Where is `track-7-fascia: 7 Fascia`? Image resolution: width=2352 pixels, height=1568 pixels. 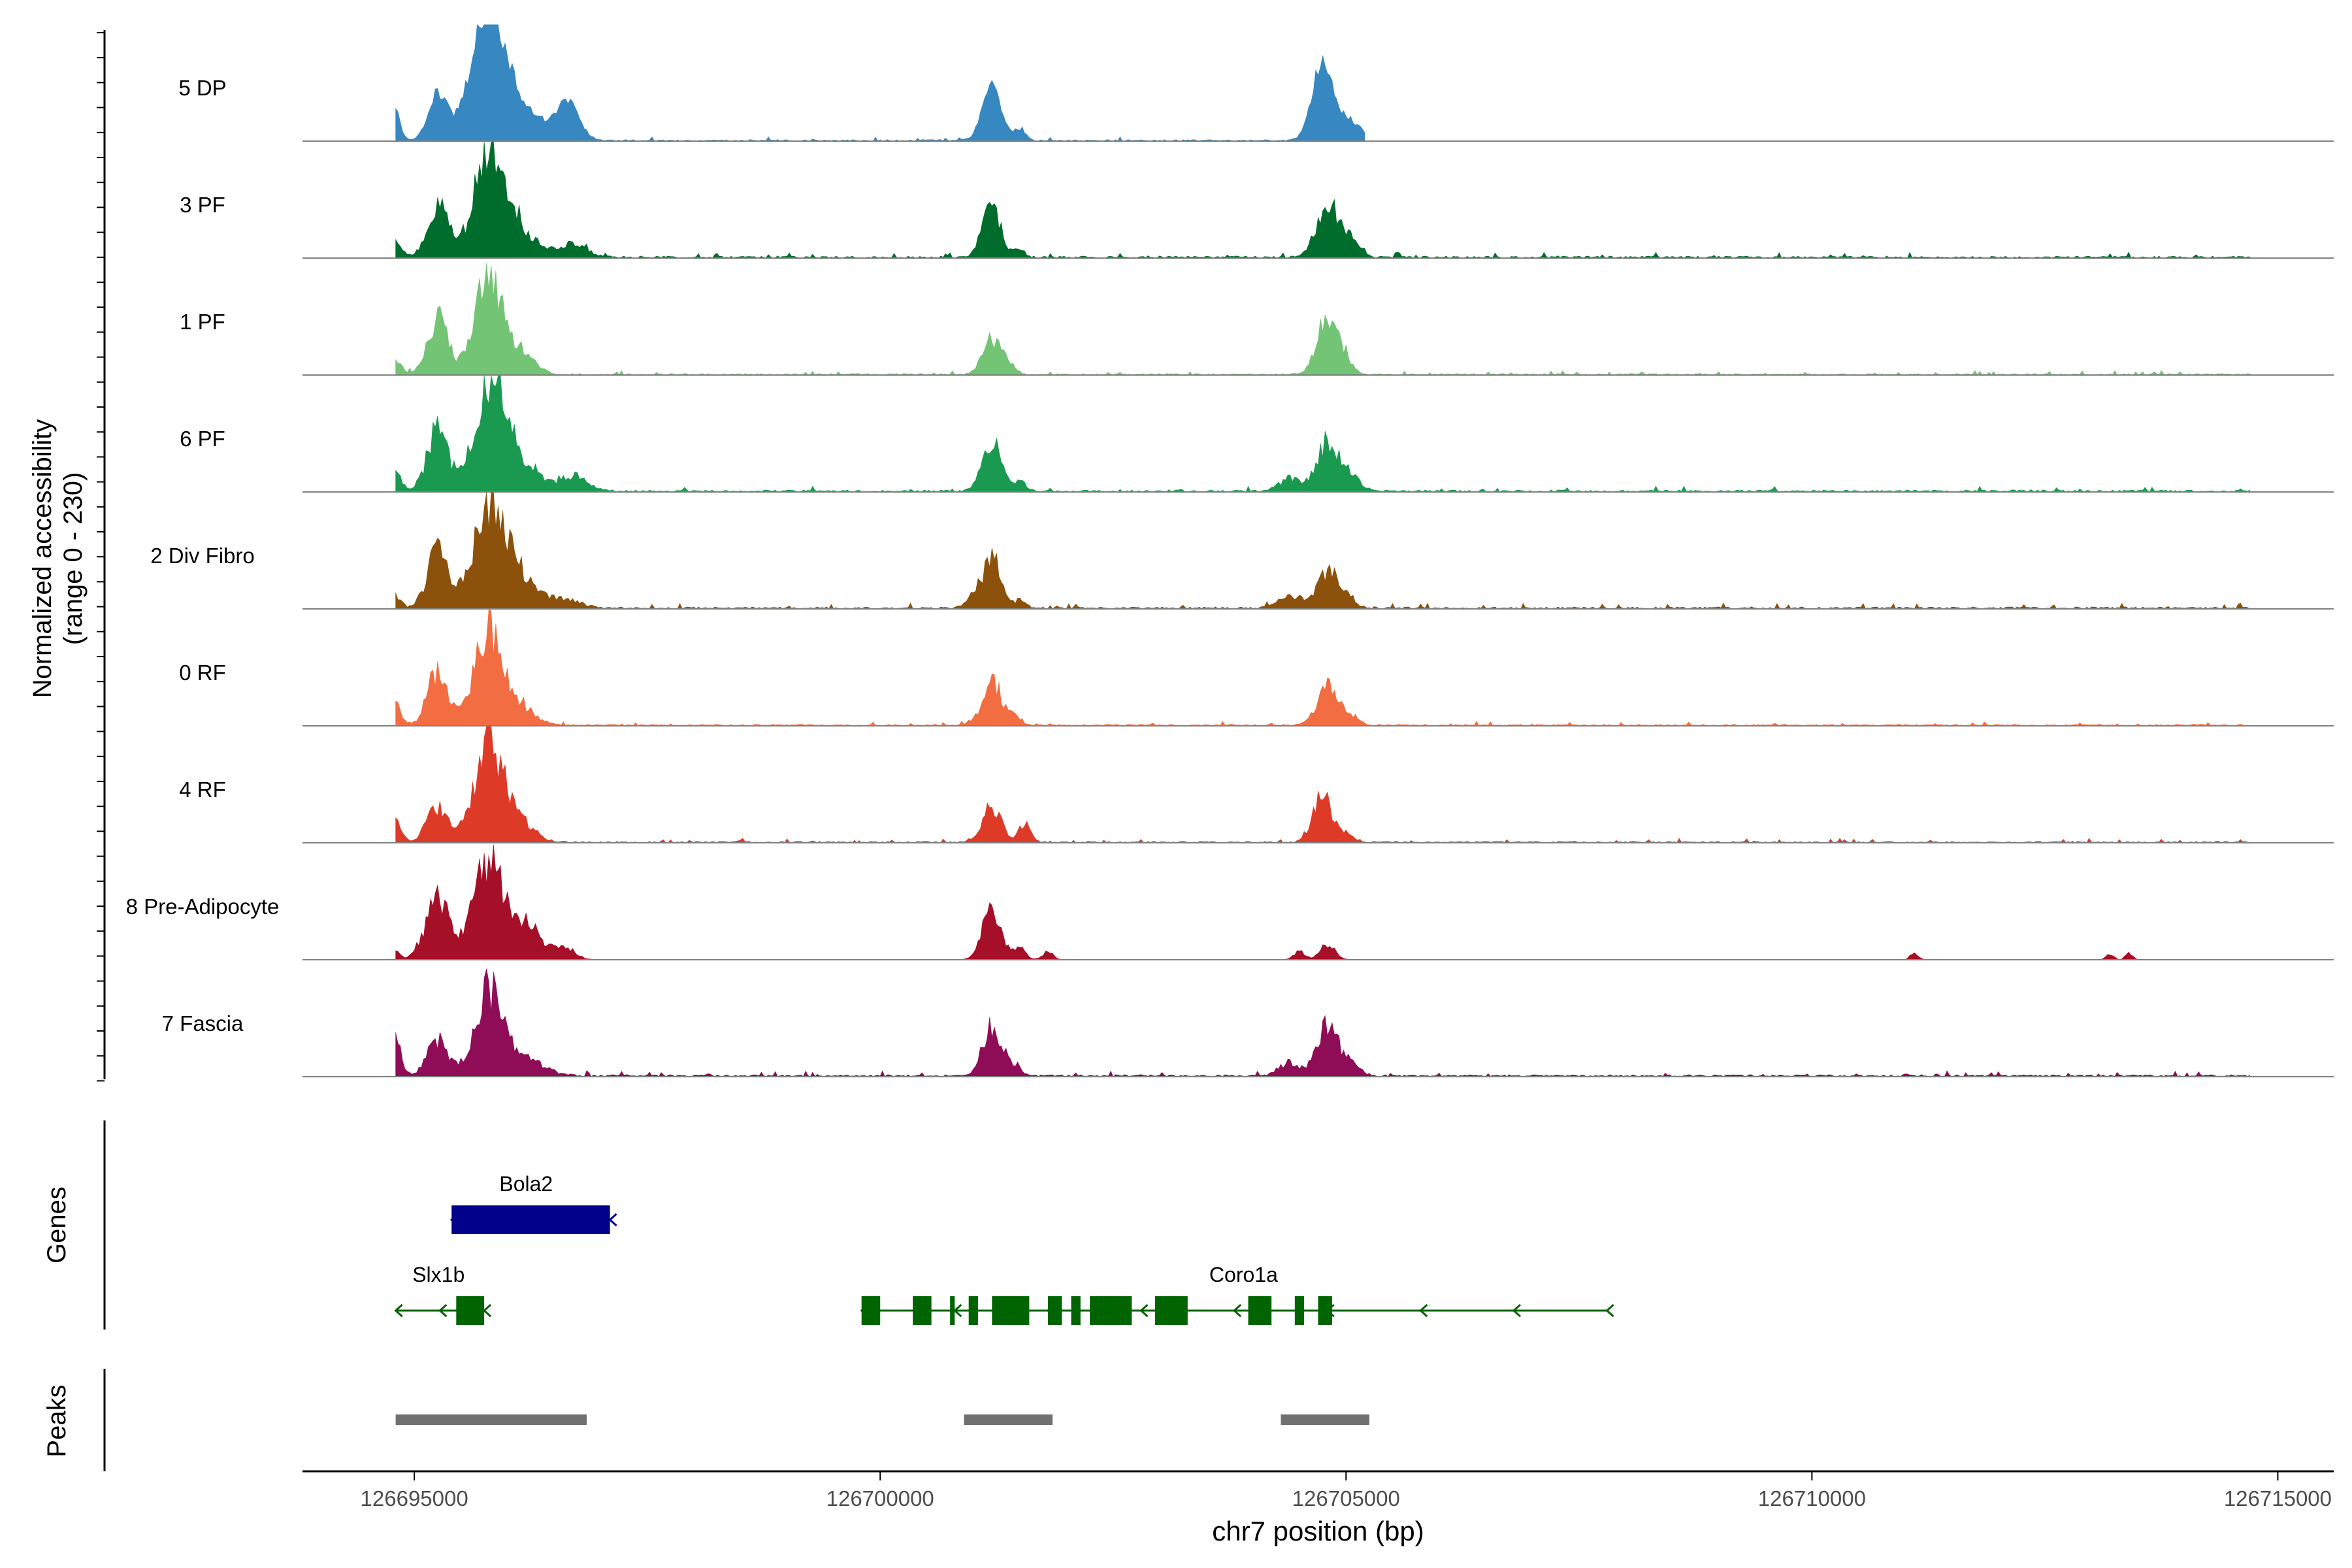 track-7-fascia: 7 Fascia is located at coordinates (1248, 1022).